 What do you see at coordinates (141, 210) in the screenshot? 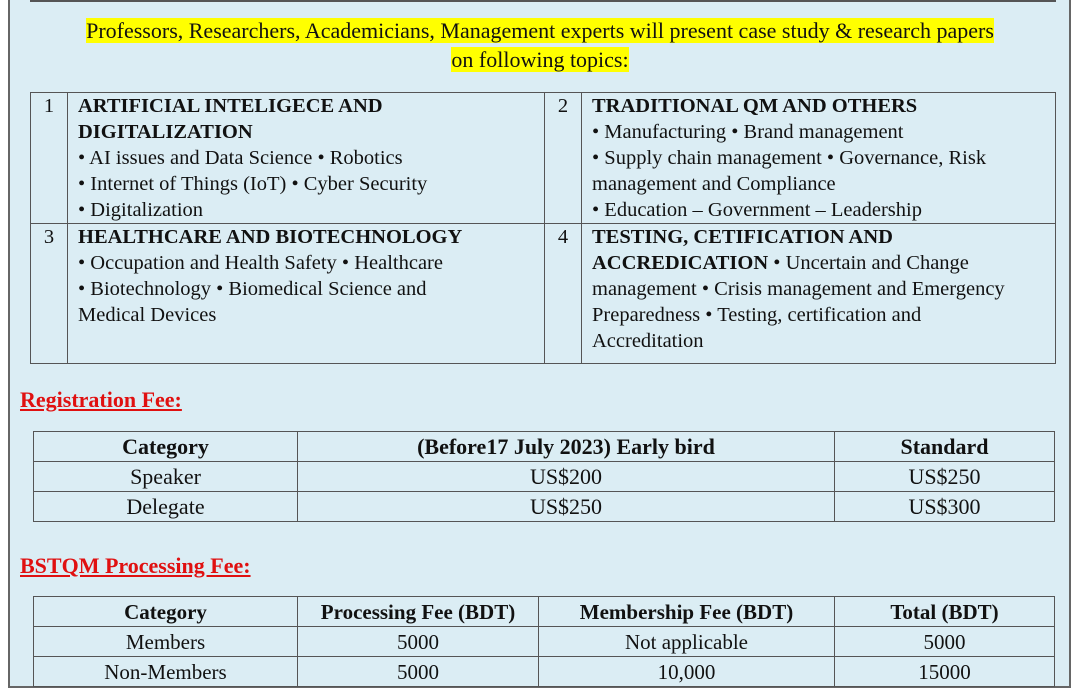
I see `topic-line: • Digitalization` at bounding box center [141, 210].